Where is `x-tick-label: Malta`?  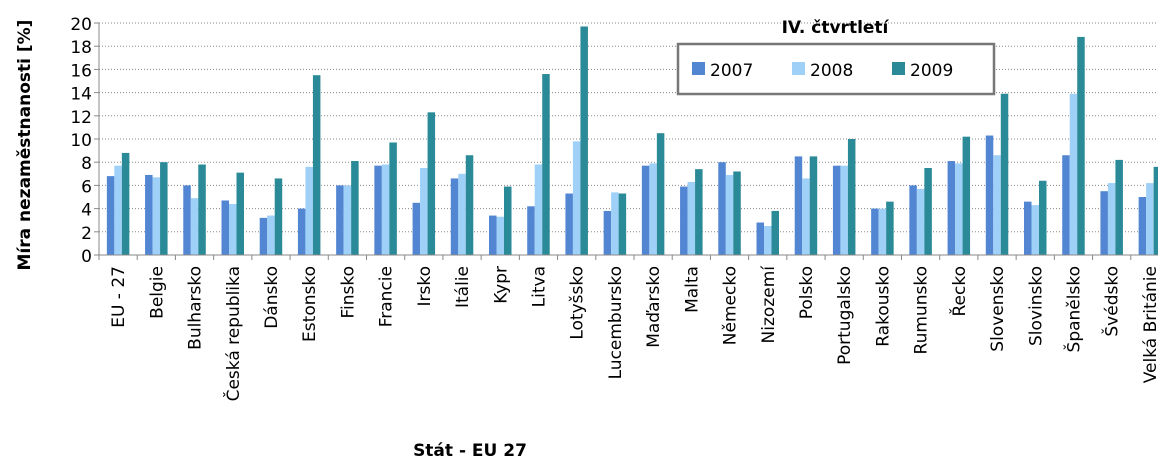 x-tick-label: Malta is located at coordinates (692, 289).